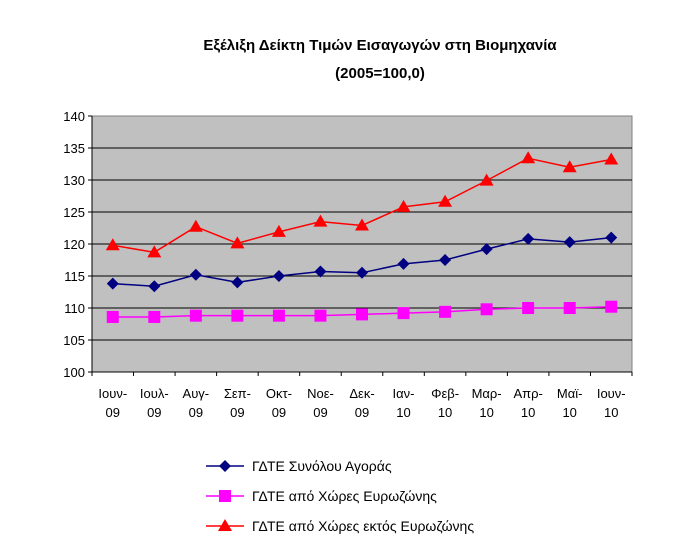 The width and height of the screenshot is (681, 559). Describe the element at coordinates (322, 466) in the screenshot. I see `legend-label: ΓΔΤΕ Συνόλου Αγοράς` at that location.